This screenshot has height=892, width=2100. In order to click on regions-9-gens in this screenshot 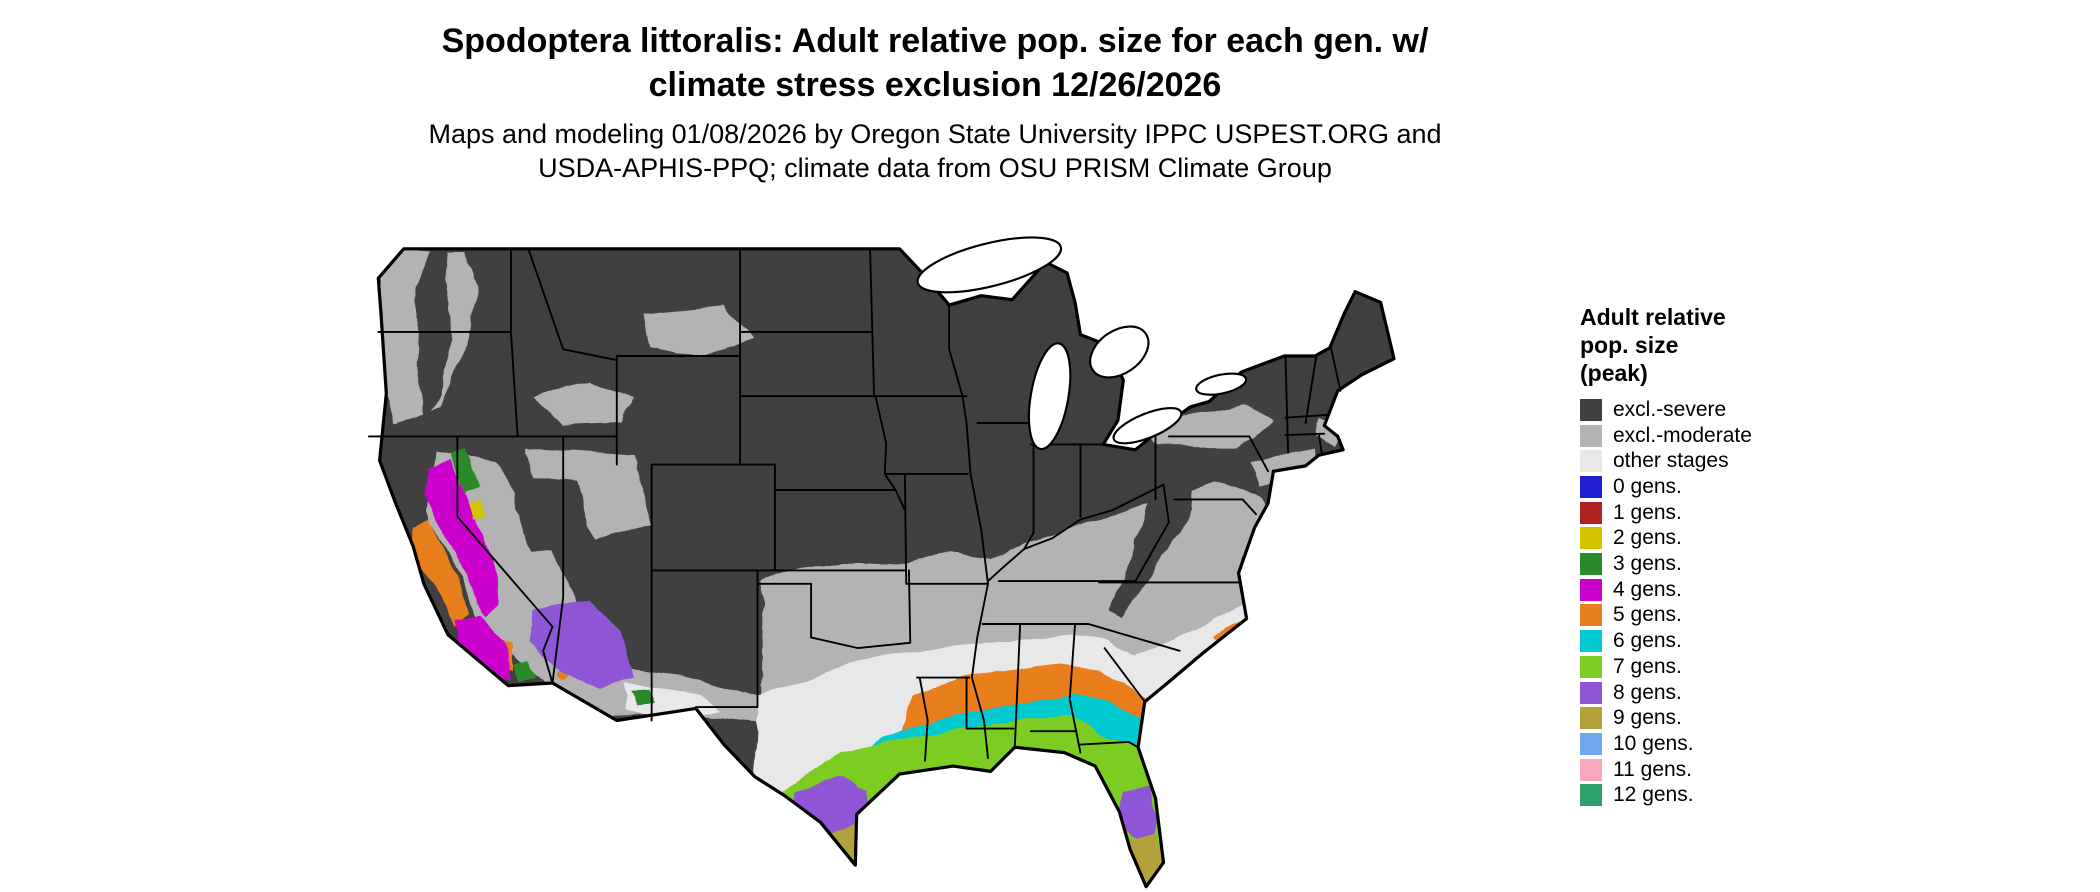, I will do `click(997, 853)`.